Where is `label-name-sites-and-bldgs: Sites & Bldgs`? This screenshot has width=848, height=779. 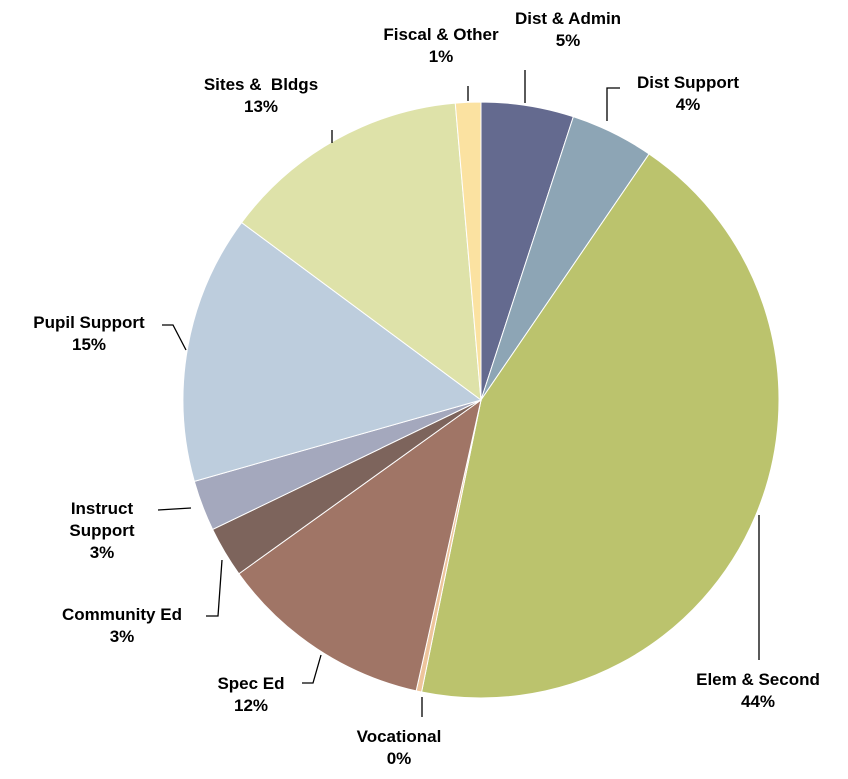 label-name-sites-and-bldgs: Sites & Bldgs is located at coordinates (261, 84).